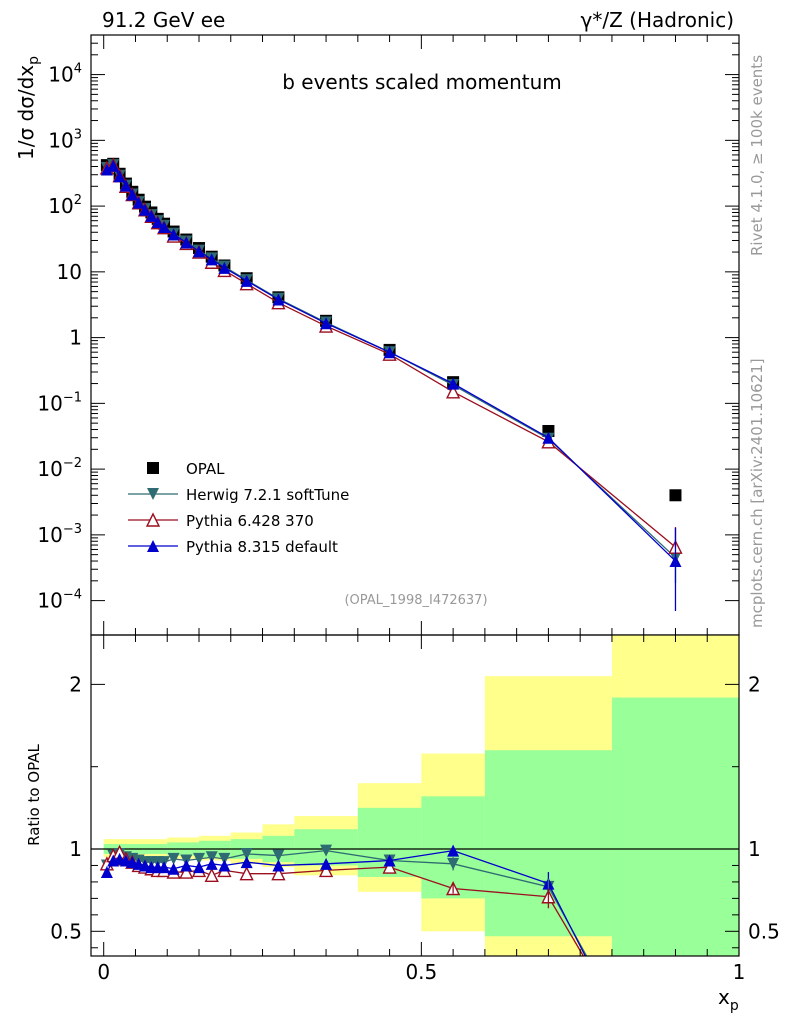 This screenshot has width=786, height=1024. I want to click on xlabel-main: x, so click(724, 997).